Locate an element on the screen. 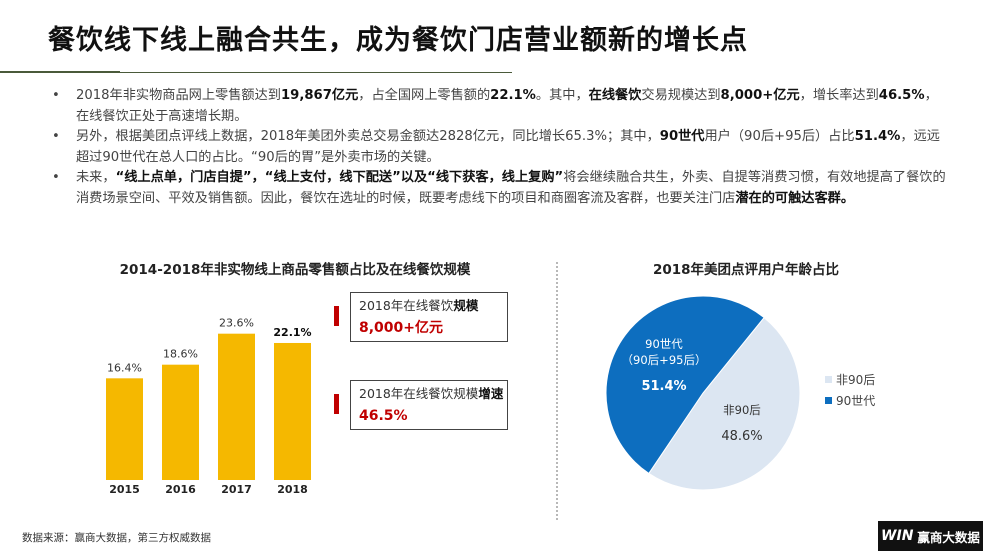 The image size is (987, 555). pie-slice-name: 非90后 is located at coordinates (742, 410).